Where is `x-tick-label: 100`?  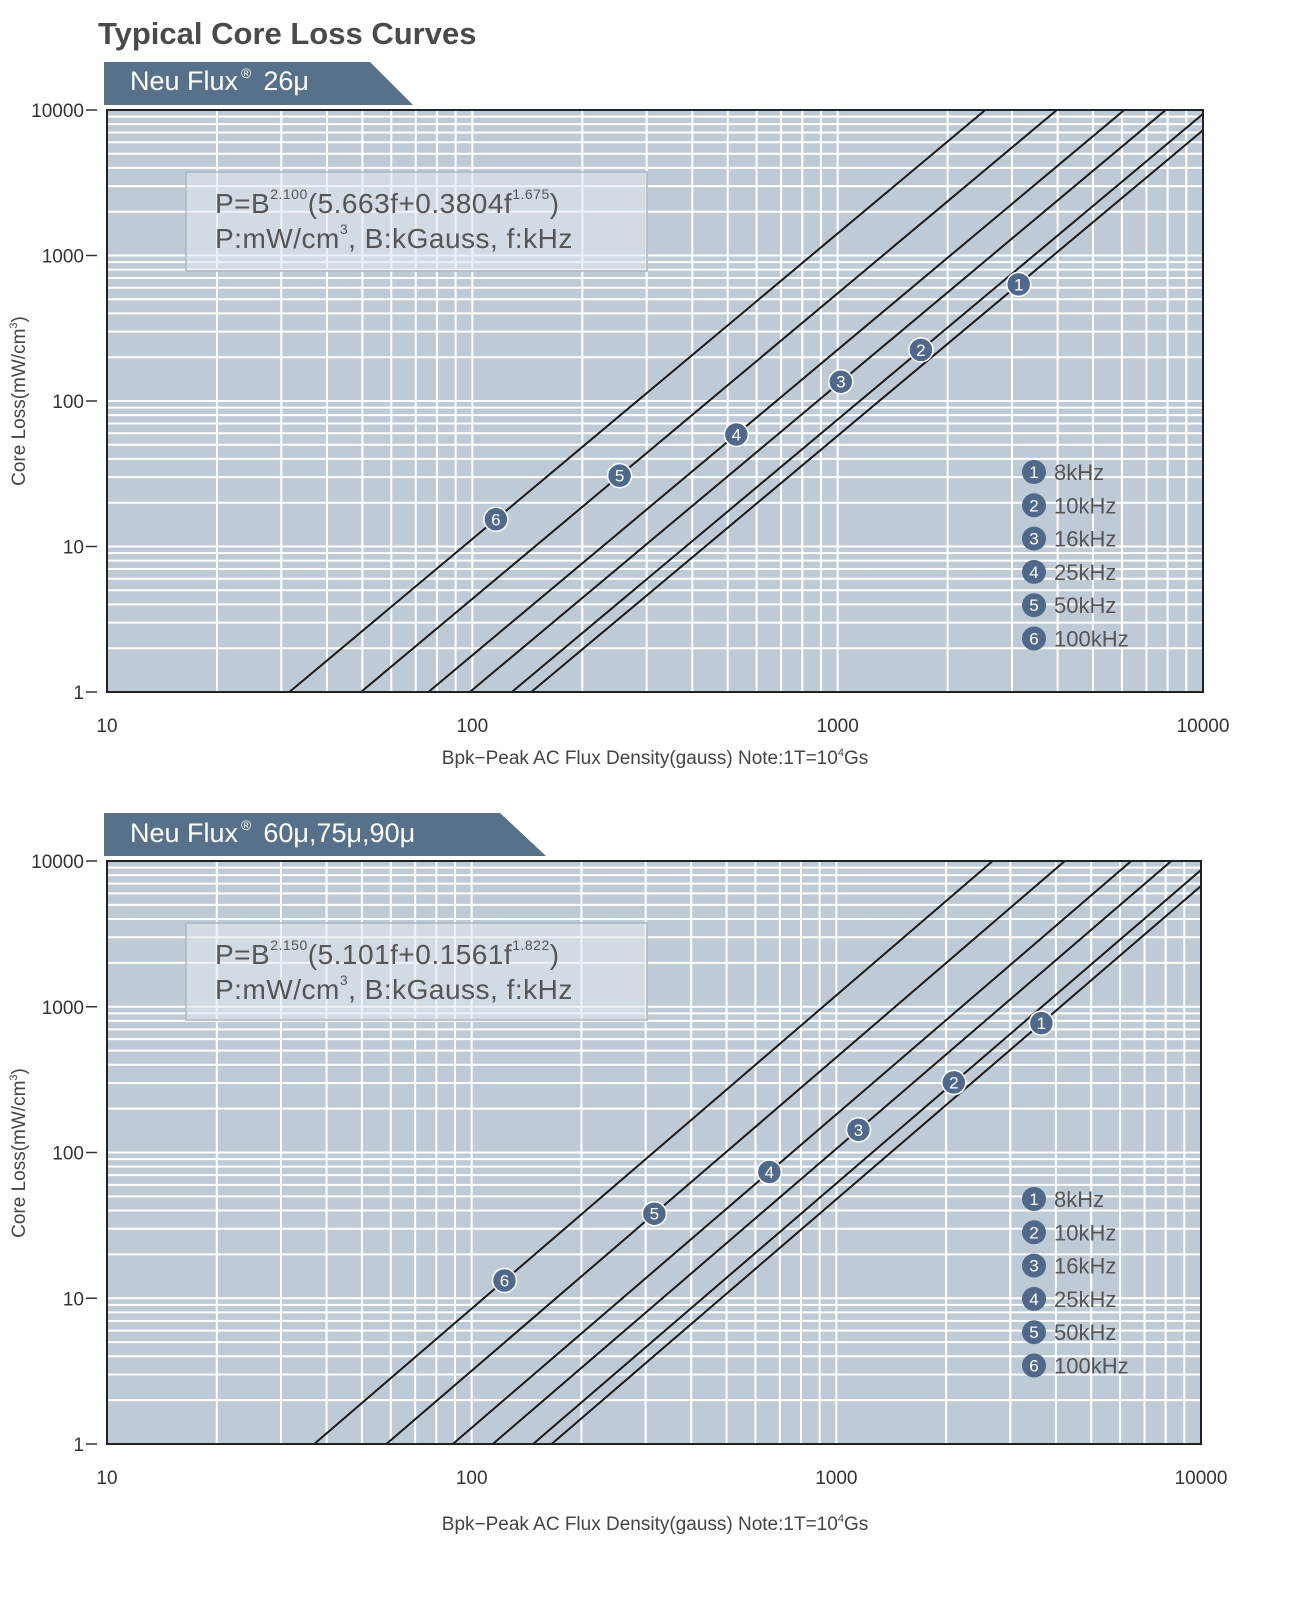 x-tick-label: 100 is located at coordinates (472, 726).